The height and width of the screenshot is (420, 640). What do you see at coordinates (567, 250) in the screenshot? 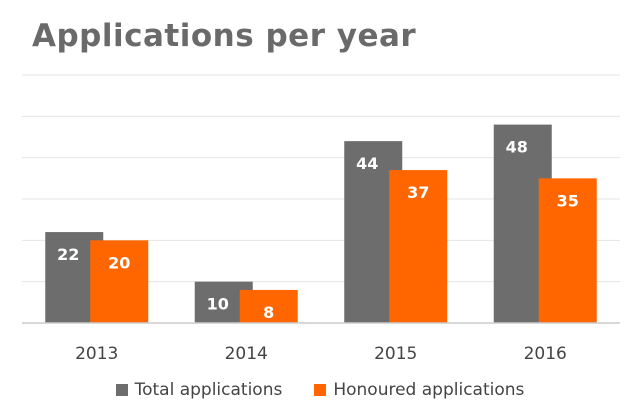
I see `bar-honoured-2016` at bounding box center [567, 250].